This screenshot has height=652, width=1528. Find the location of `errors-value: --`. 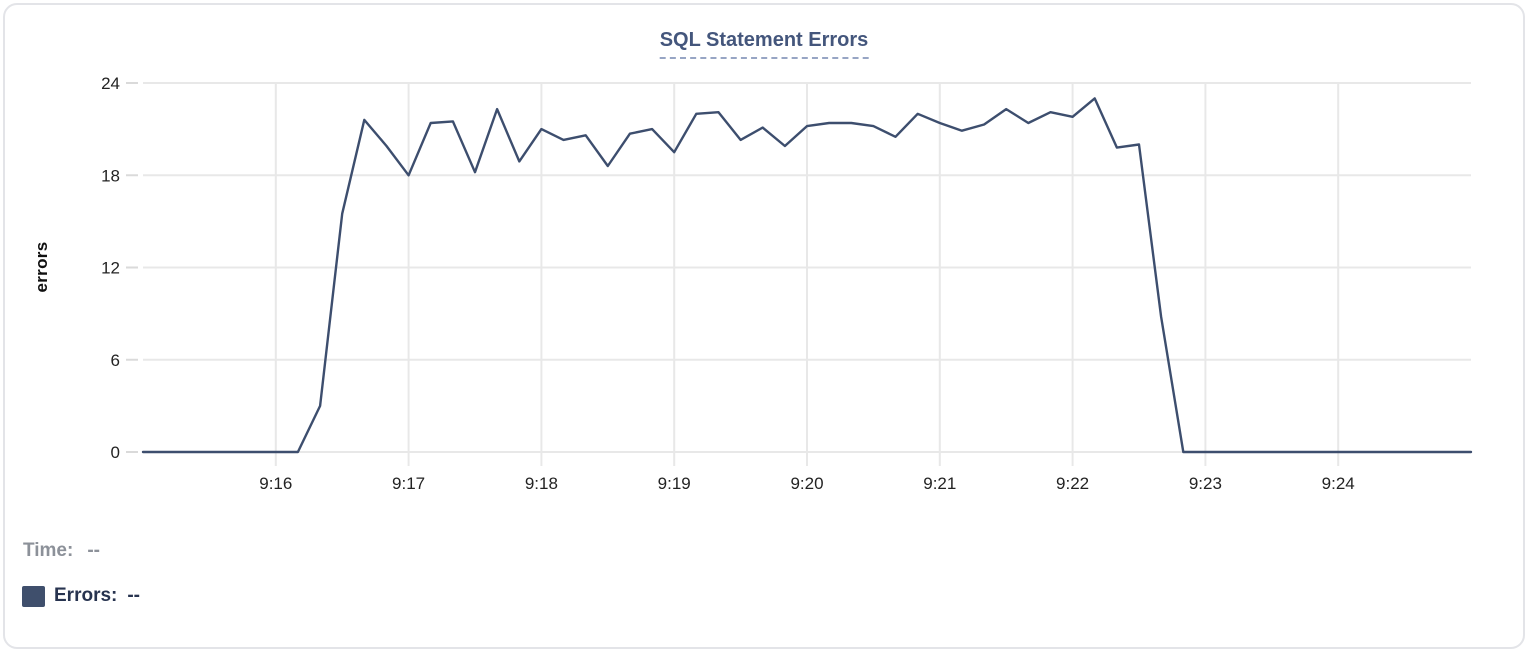

errors-value: -- is located at coordinates (134, 595).